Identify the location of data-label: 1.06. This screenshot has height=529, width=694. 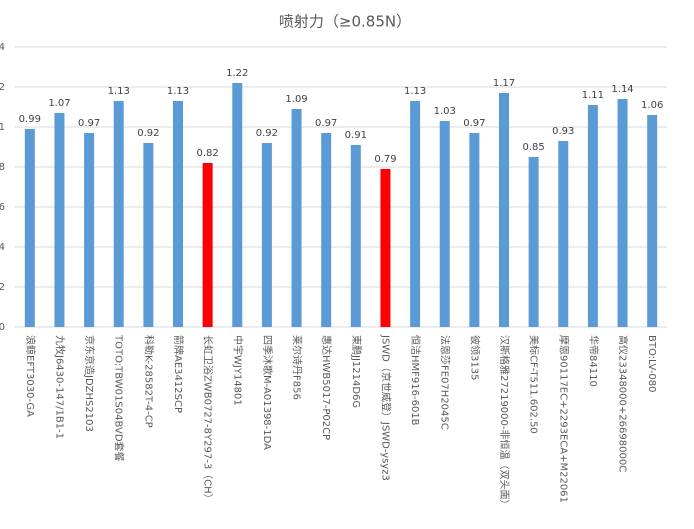
(652, 105).